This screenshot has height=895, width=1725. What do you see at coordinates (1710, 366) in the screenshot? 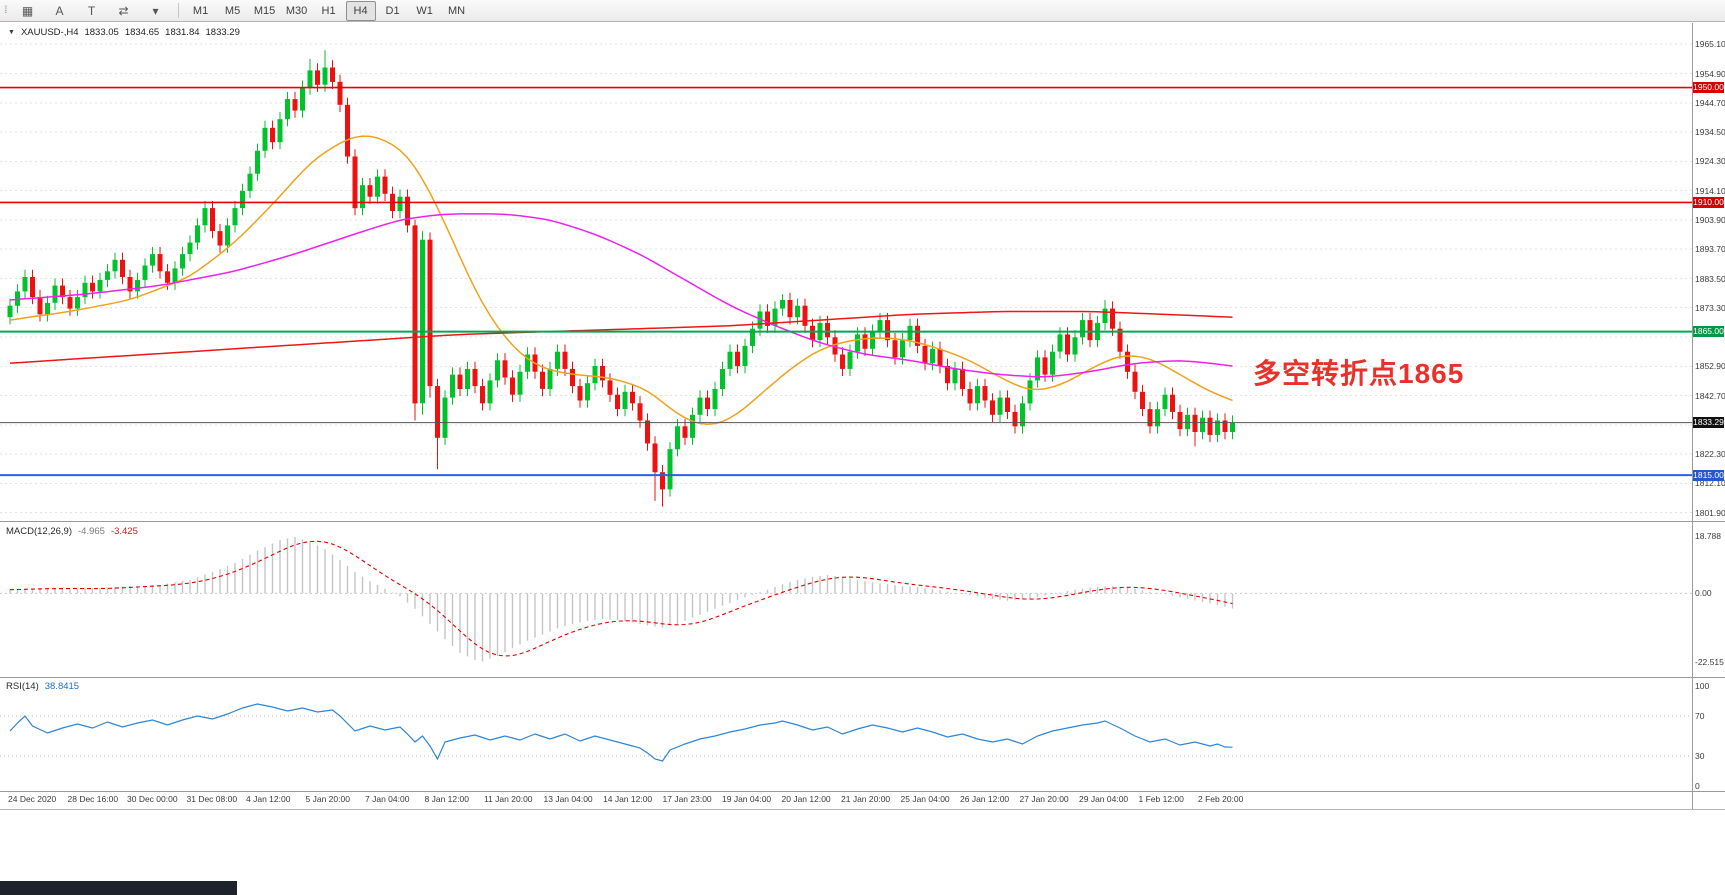
I see `price-axis-label: 1852.90` at bounding box center [1710, 366].